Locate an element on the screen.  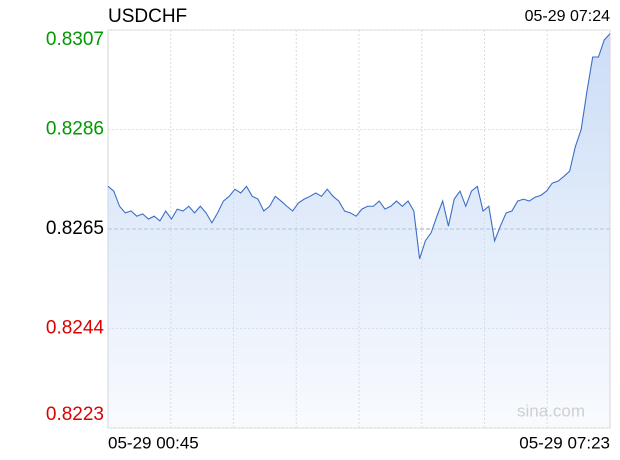
chart-title: USDCHF is located at coordinates (147, 16).